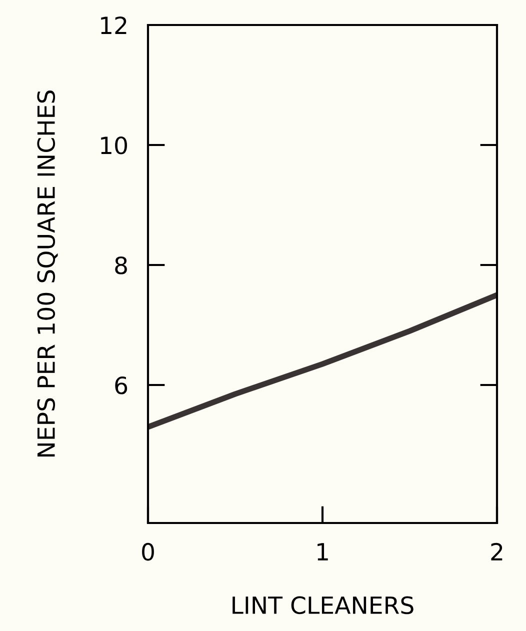 The height and width of the screenshot is (631, 526). Describe the element at coordinates (323, 605) in the screenshot. I see `x-axis-title: LINT CLEANERS` at that location.